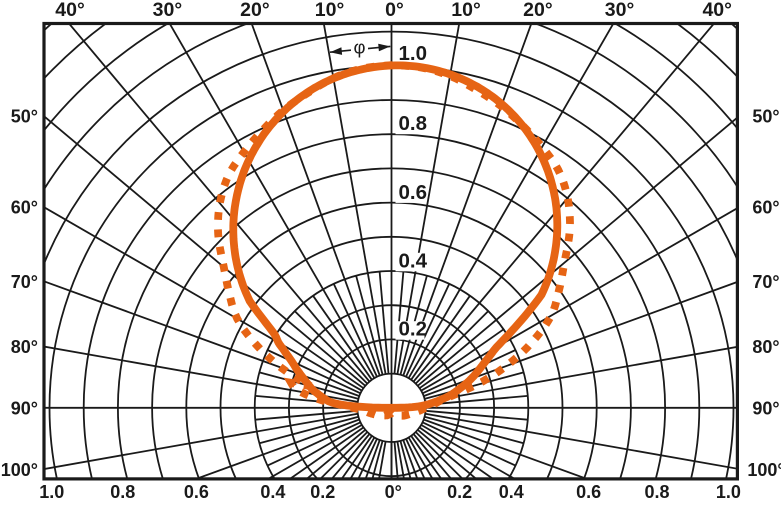 This screenshot has width=781, height=505. Describe the element at coordinates (360, 46) in the screenshot. I see `svg-text: φ` at that location.